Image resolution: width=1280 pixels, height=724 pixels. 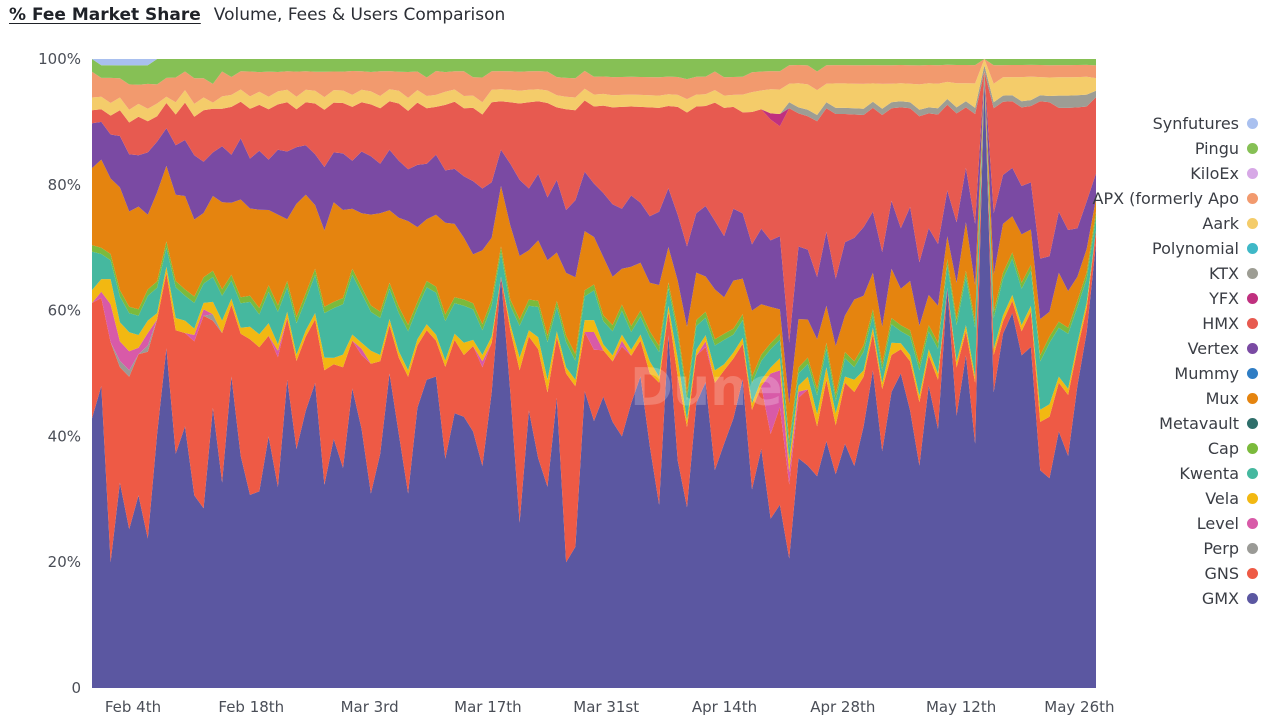 I want to click on legend-item-pingu: Pingu, so click(x=1138, y=148).